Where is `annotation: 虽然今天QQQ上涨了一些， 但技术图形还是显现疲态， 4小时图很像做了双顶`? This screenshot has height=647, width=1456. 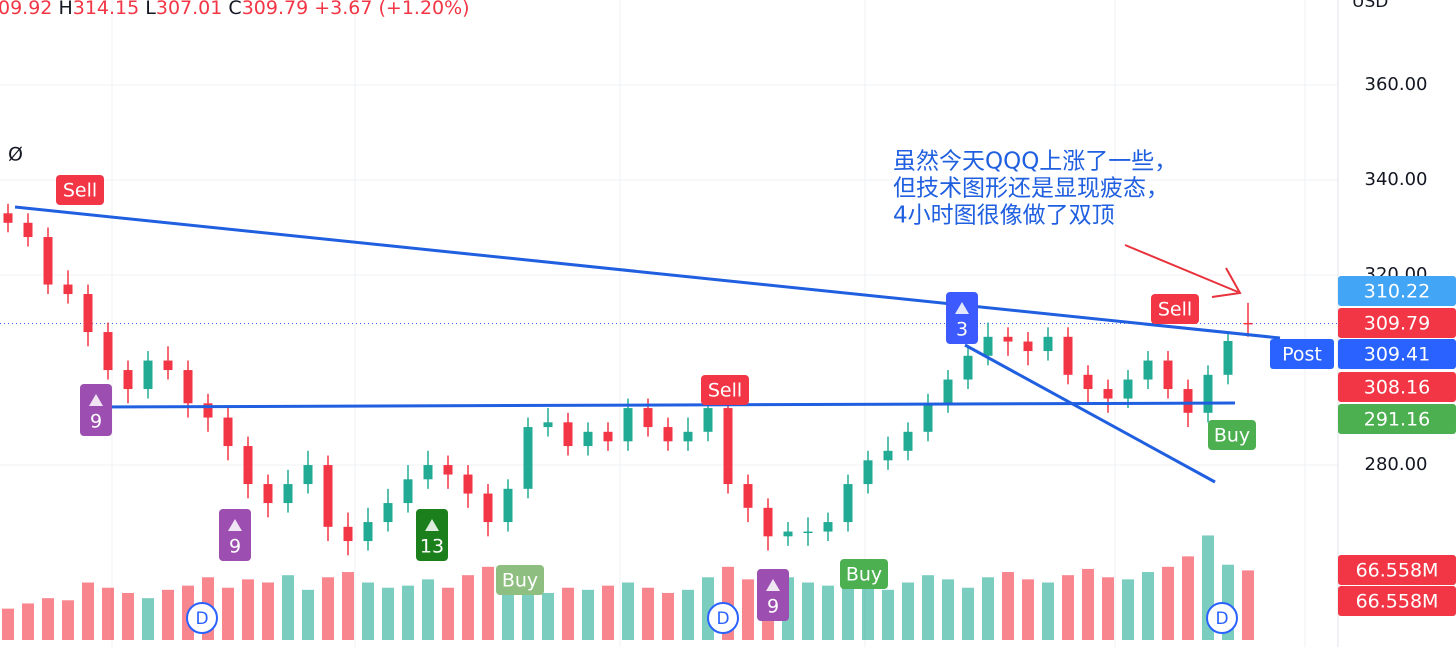 annotation: 虽然今天QQQ上涨了一些， 但技术图形还是显现疲态， 4小时图很像做了双顶 is located at coordinates (1035, 189).